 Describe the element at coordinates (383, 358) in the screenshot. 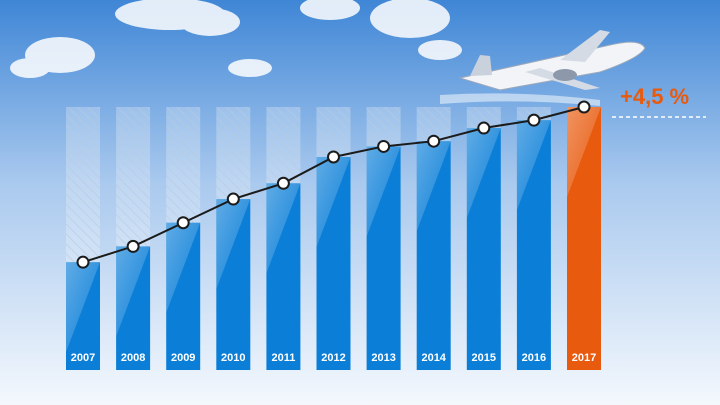

I see `x-tick-label: 2013` at that location.